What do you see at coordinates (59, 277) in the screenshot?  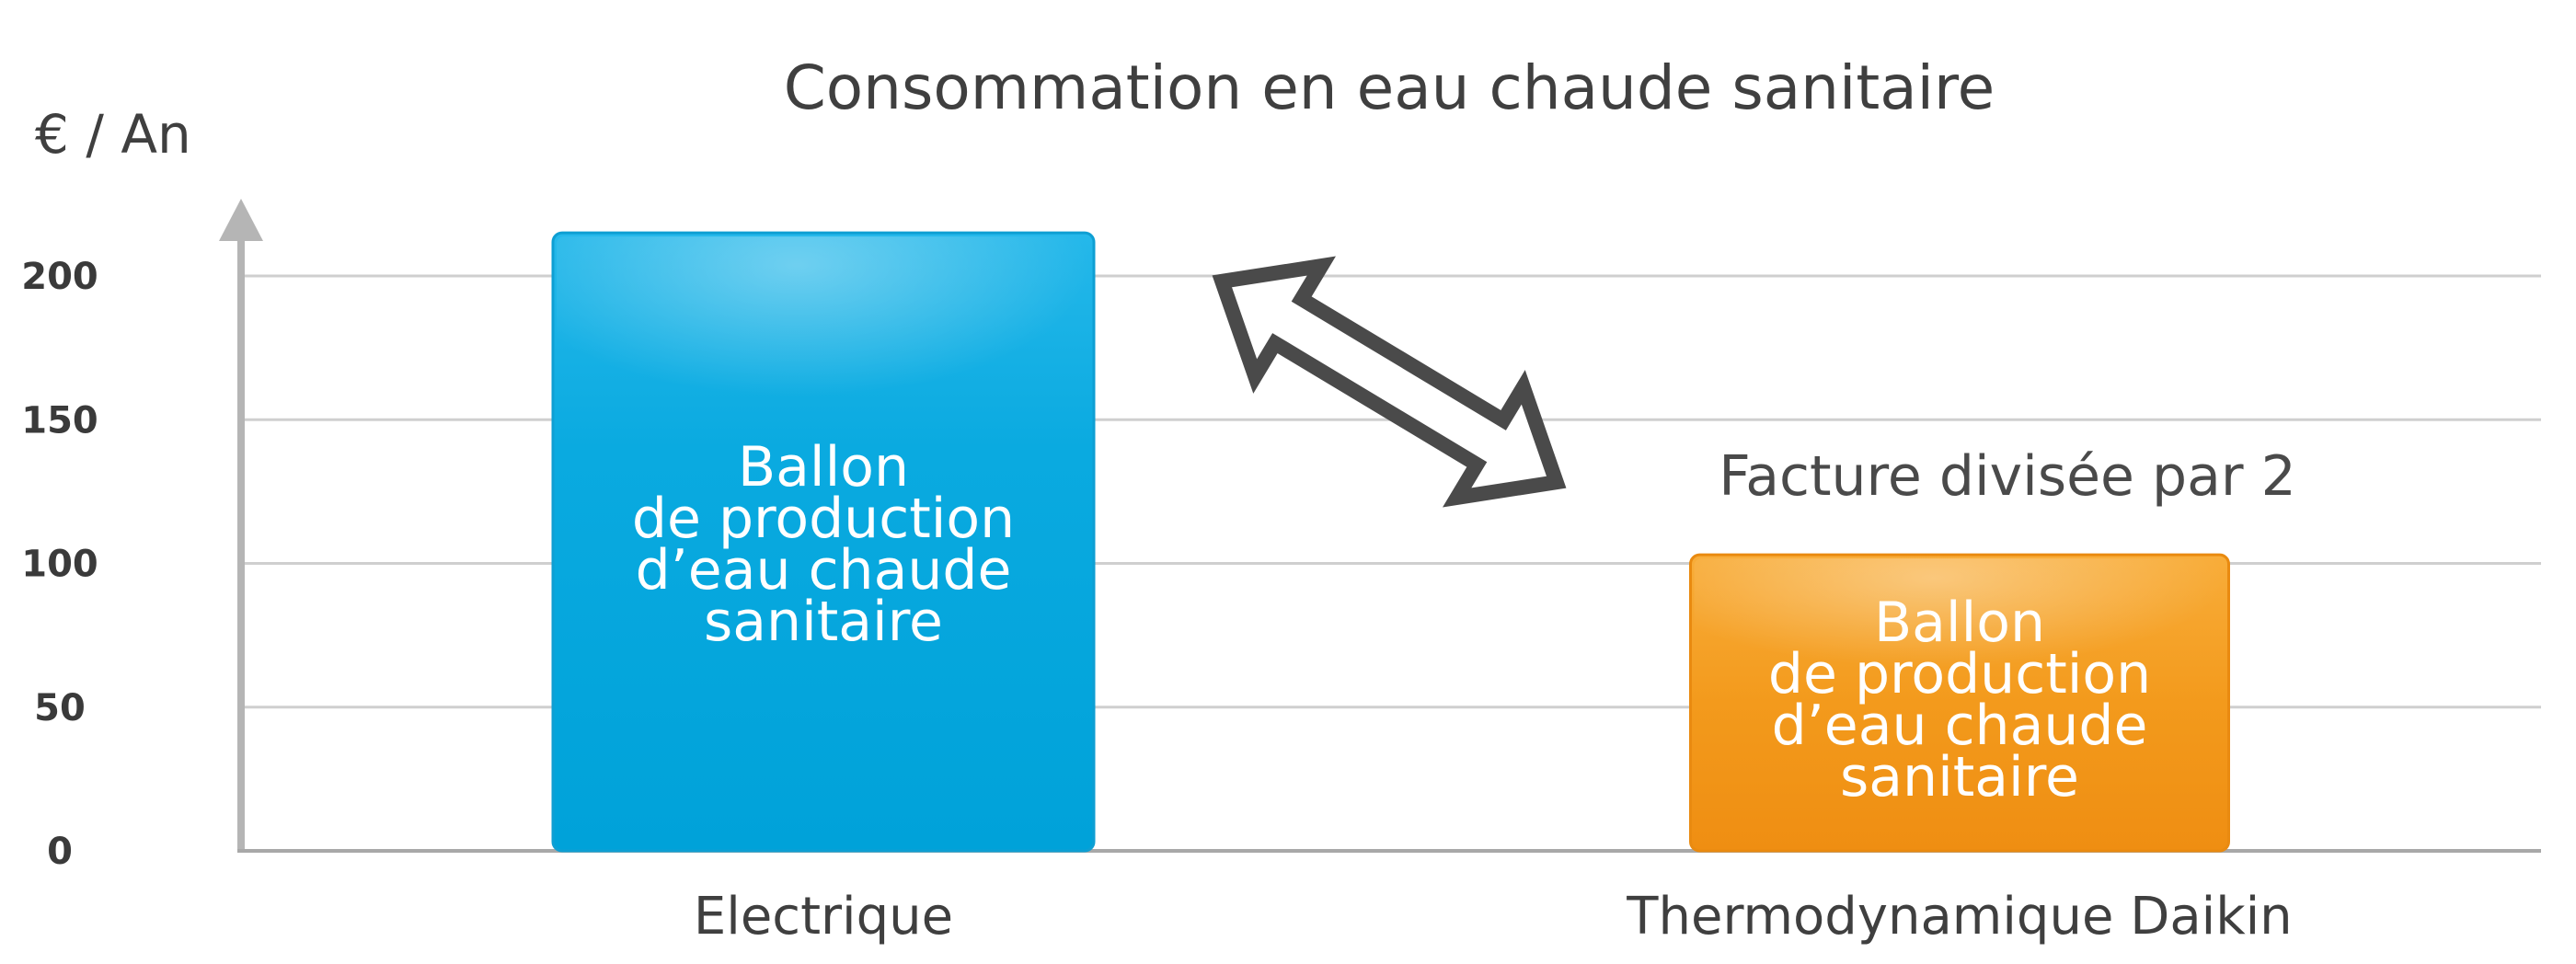 I see `y-tick-label: 200` at bounding box center [59, 277].